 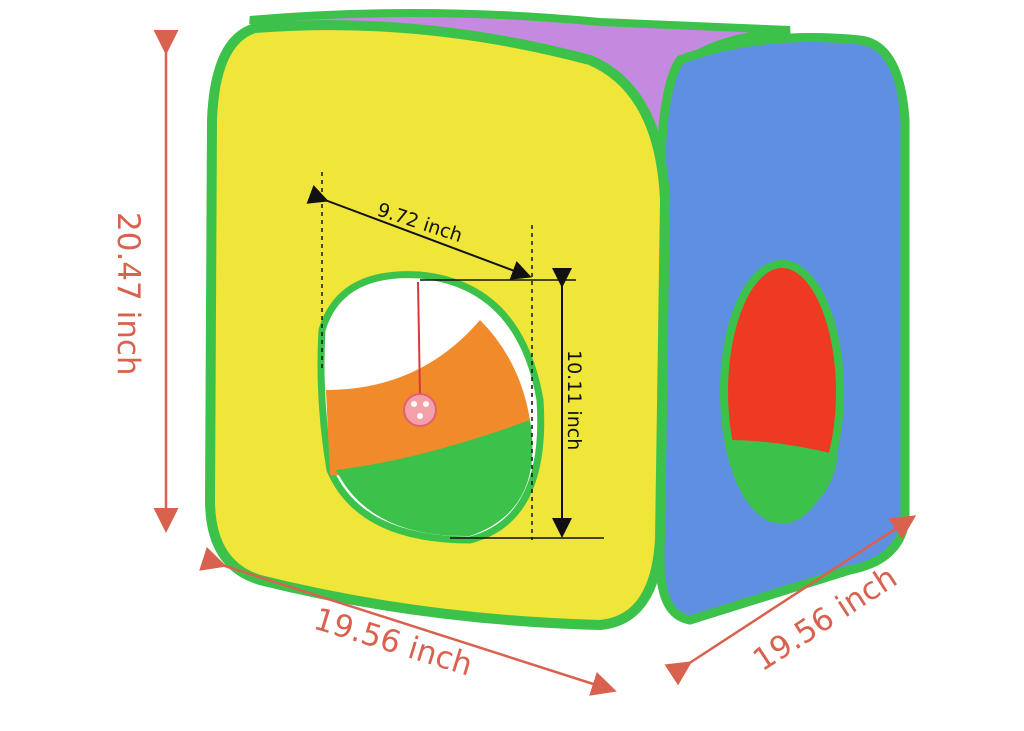 What do you see at coordinates (420, 410) in the screenshot?
I see `toy-ball` at bounding box center [420, 410].